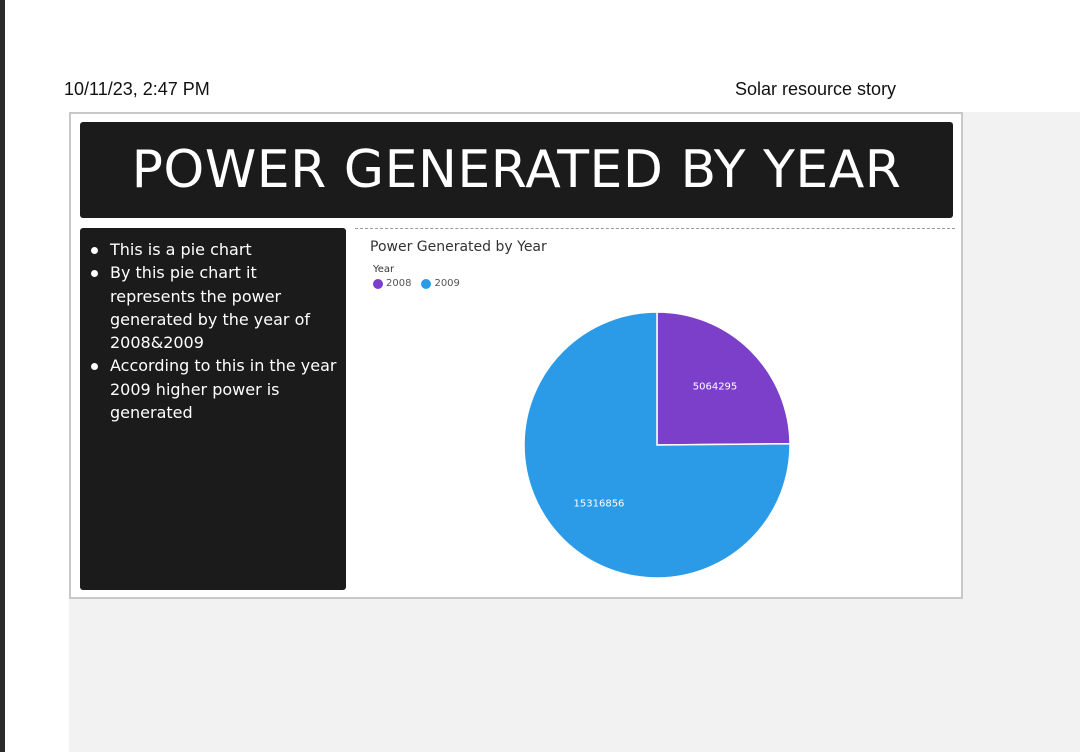 This screenshot has height=752, width=1080. I want to click on legend-item-2008: 2008, so click(392, 283).